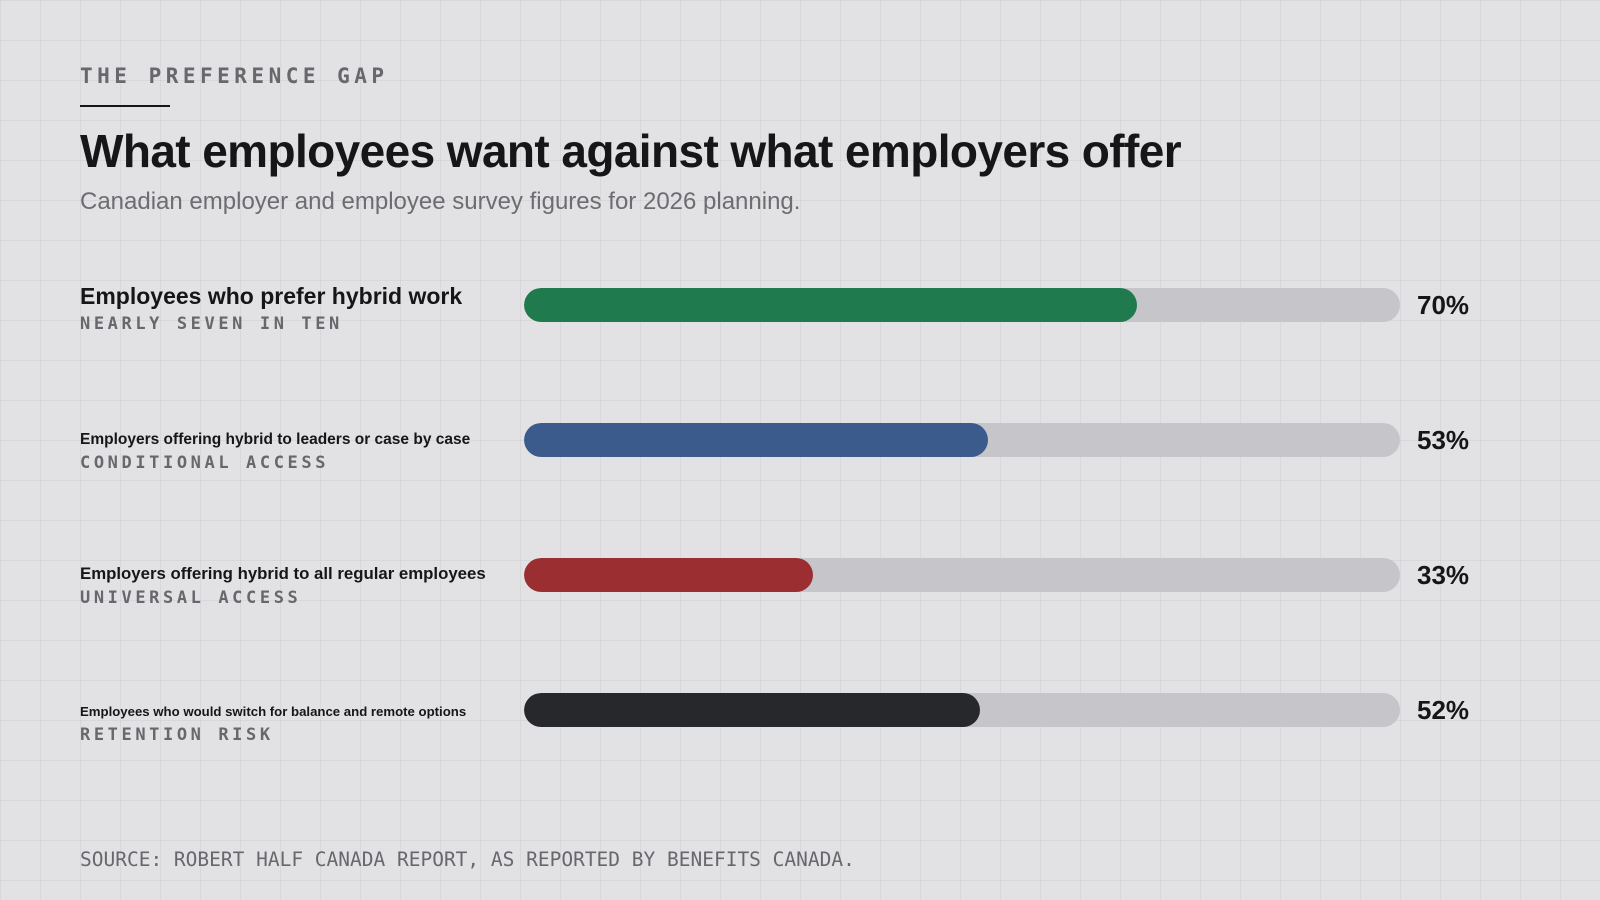  I want to click on eyebrow-divider, so click(125, 106).